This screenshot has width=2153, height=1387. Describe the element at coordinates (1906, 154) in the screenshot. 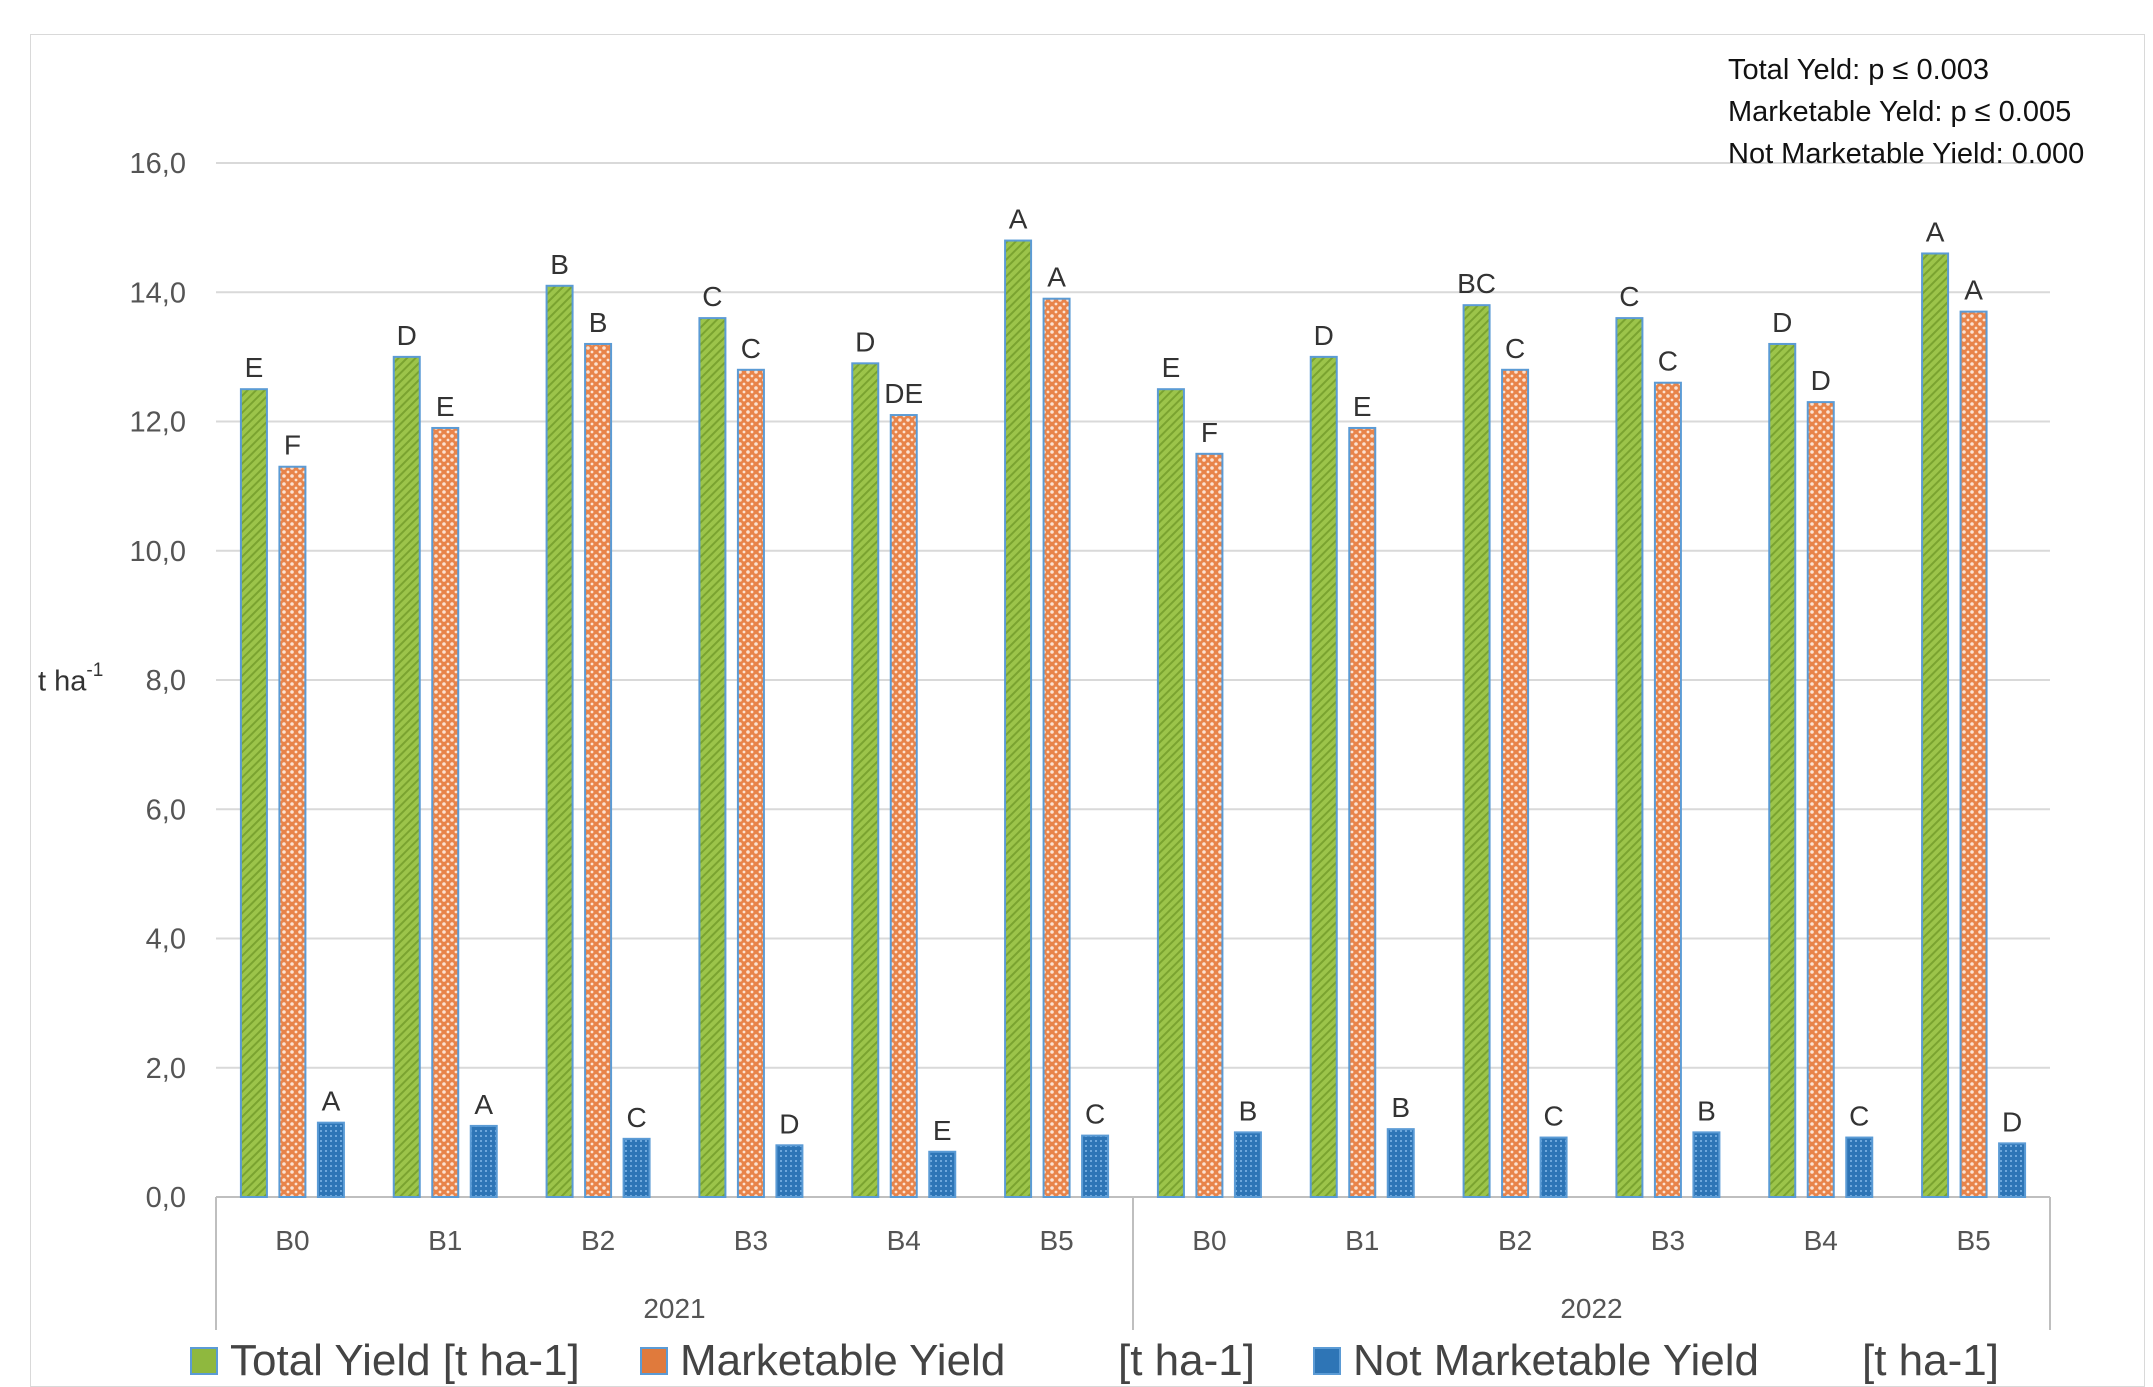

I see `stat-annotation-not-marketable: Not Marketable Yield: 0.000` at that location.